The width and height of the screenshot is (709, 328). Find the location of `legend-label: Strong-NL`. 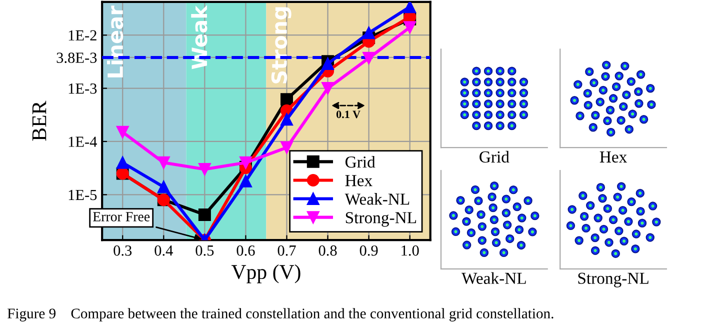

legend-label: Strong-NL is located at coordinates (381, 219).